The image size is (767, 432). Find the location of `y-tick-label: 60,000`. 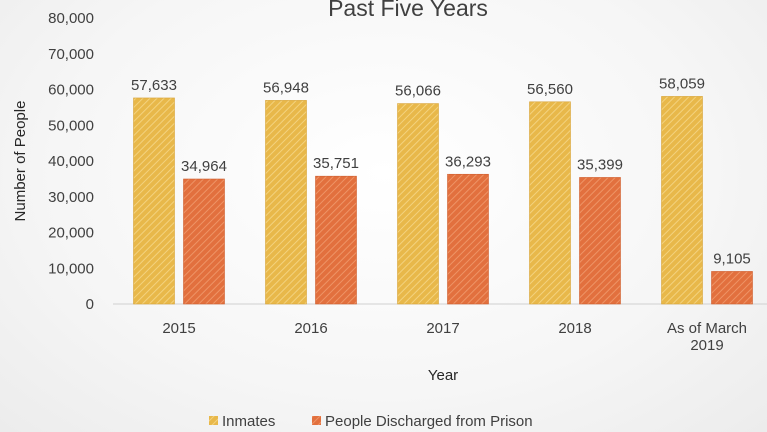

y-tick-label: 60,000 is located at coordinates (71, 90).